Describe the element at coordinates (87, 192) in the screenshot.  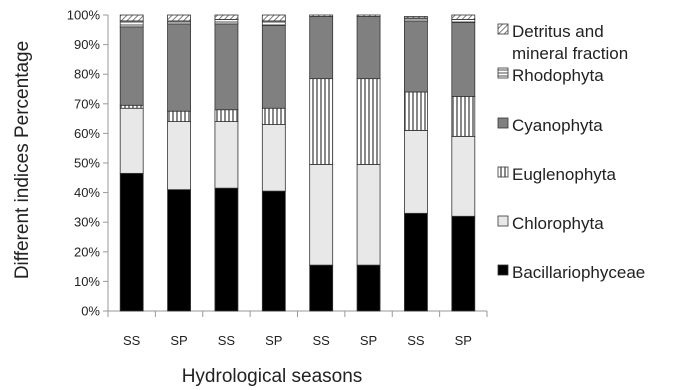
I see `y-tick-label: 40%` at that location.